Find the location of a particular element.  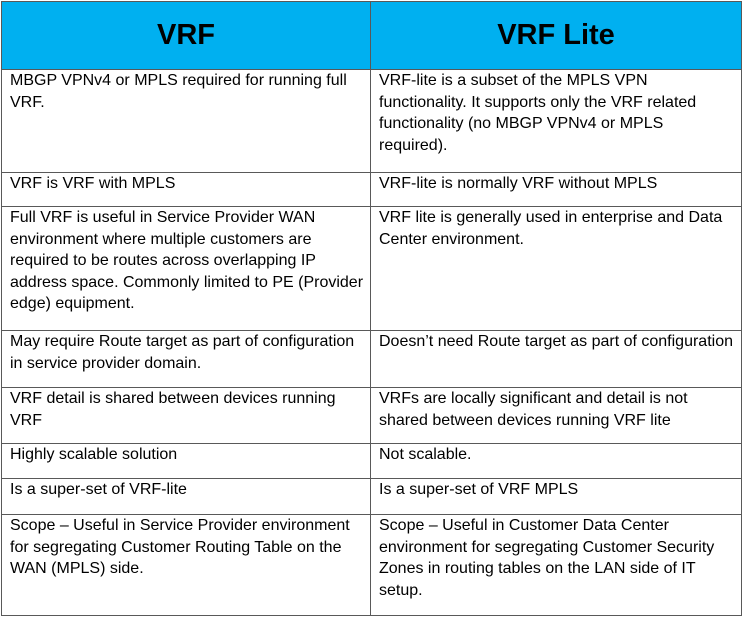

vrf-cell: VRF is VRF with MPLS is located at coordinates (186, 189).